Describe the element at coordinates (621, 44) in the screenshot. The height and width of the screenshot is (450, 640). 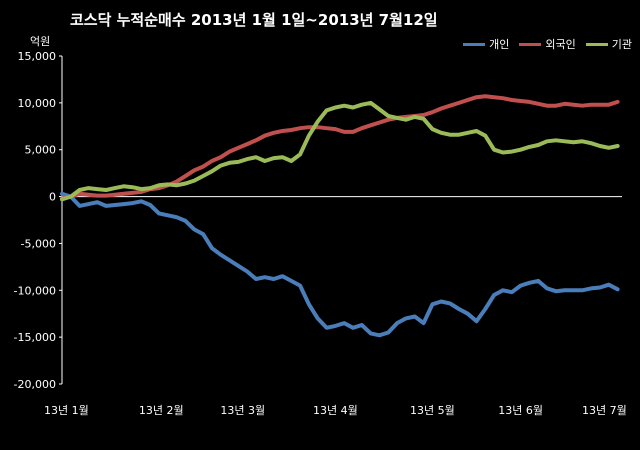
I see `legend-label: 기관` at that location.